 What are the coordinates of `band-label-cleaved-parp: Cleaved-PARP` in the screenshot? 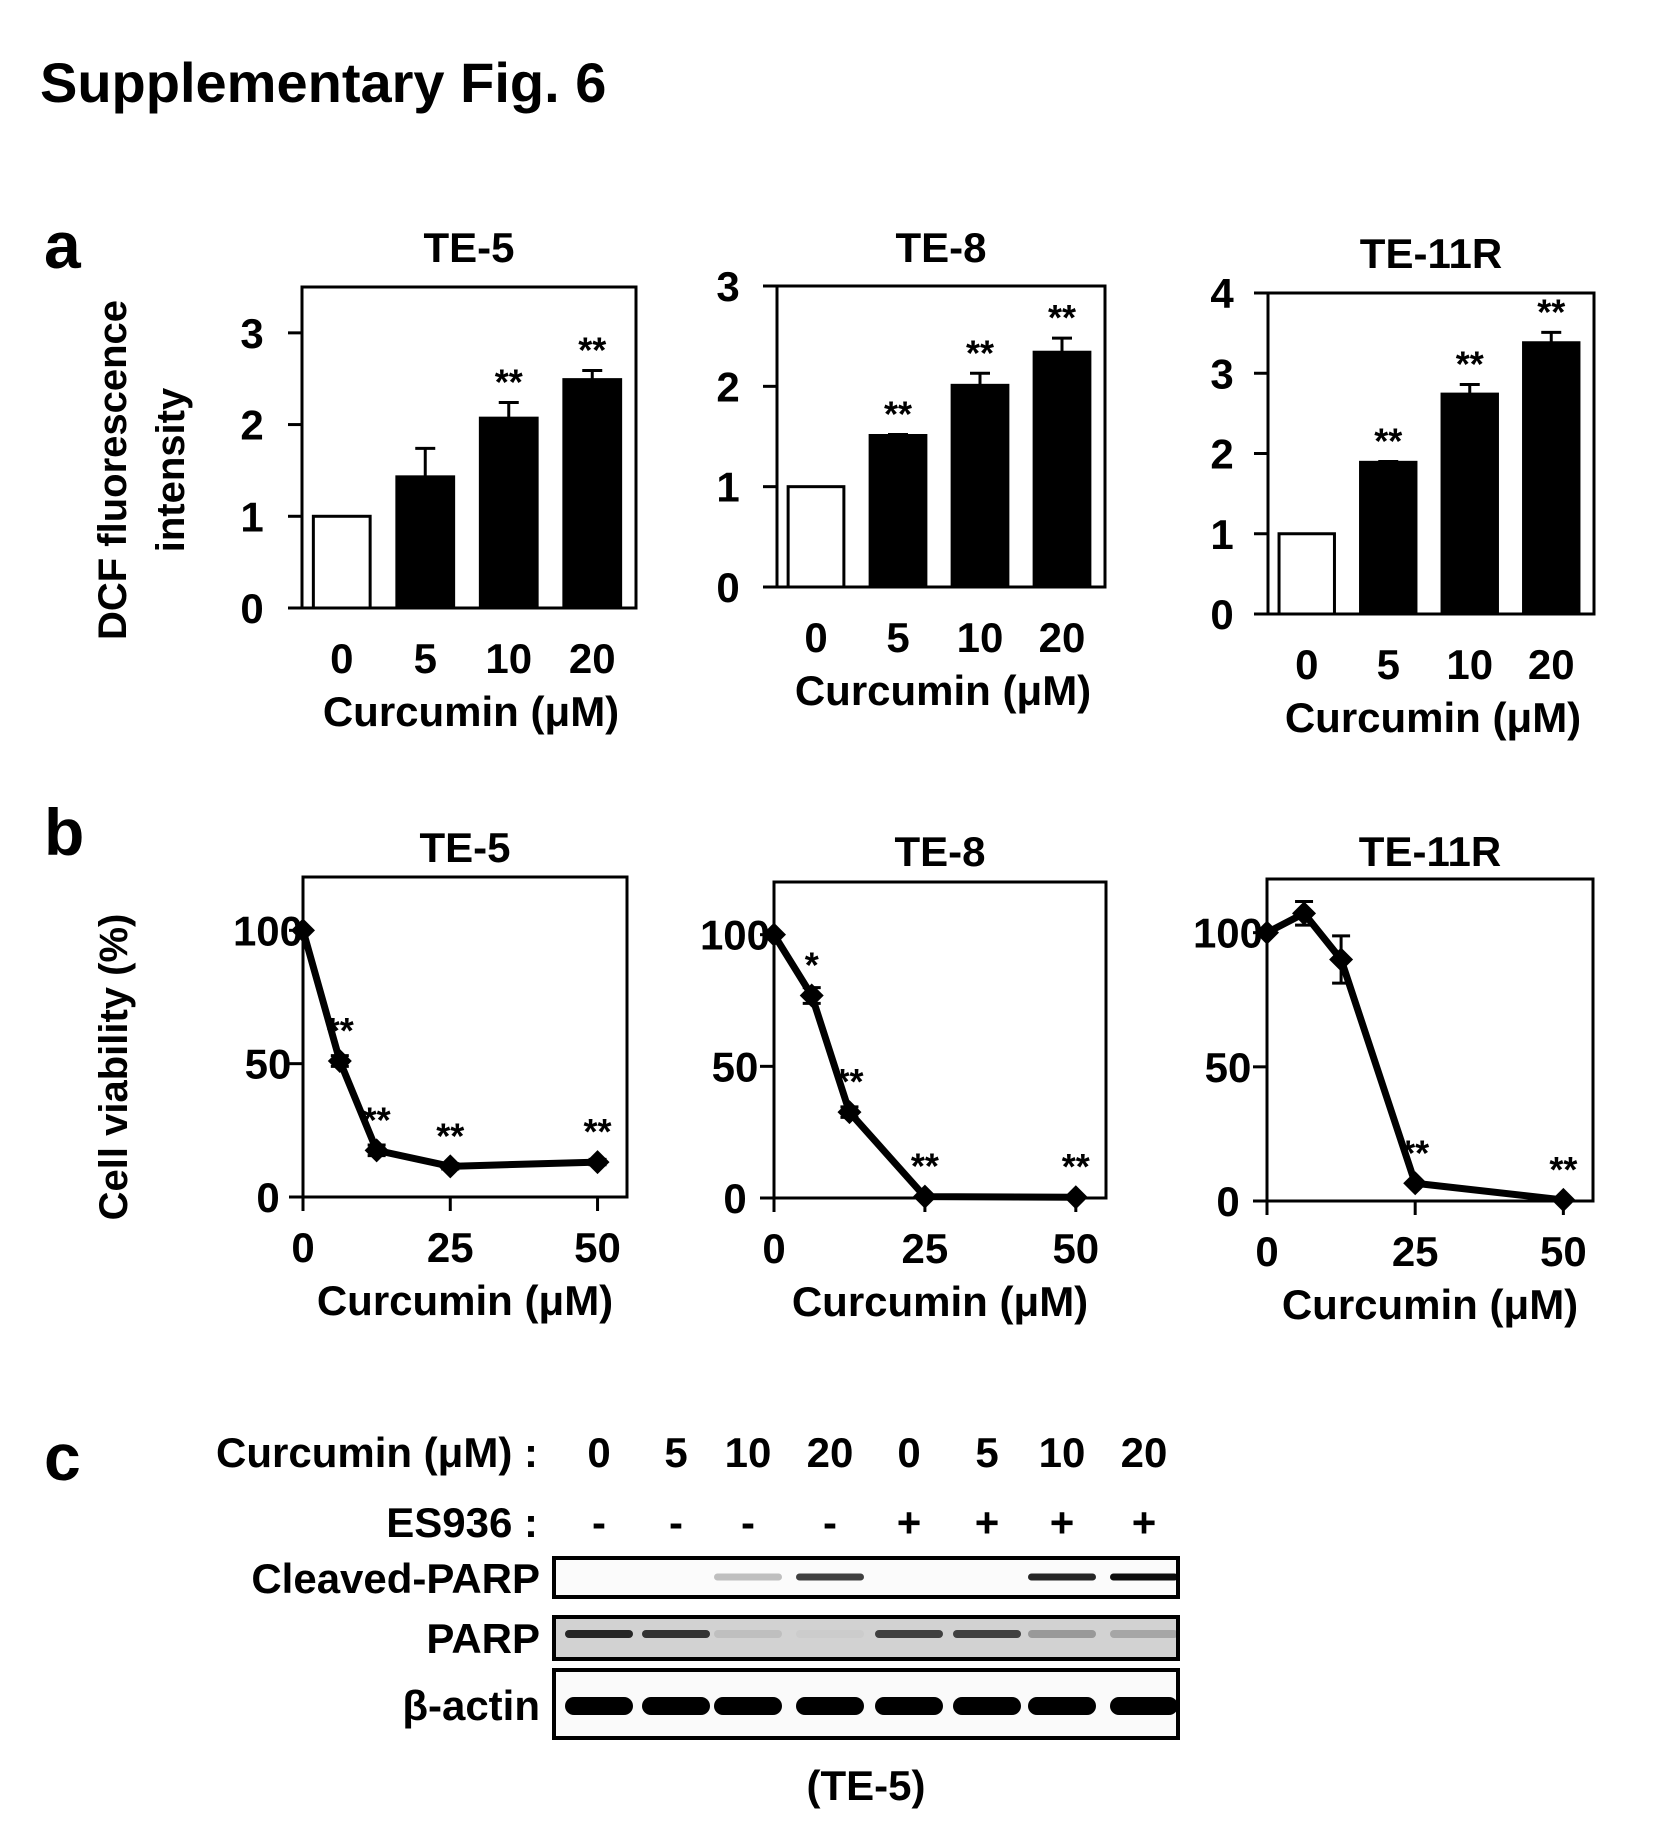 It's located at (395, 1578).